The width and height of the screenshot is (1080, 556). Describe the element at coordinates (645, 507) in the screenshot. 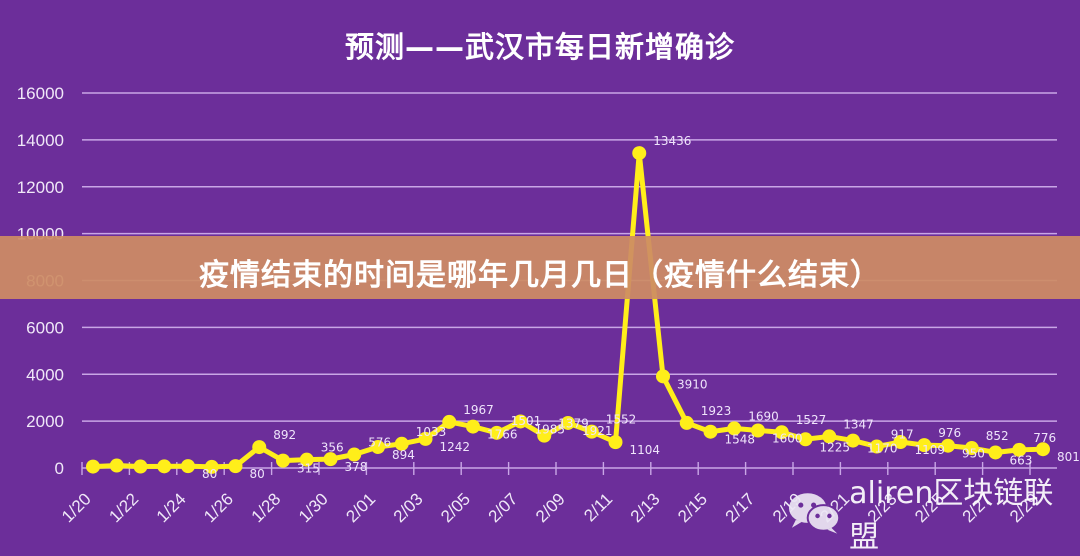

I see `svg-text: 2/13` at that location.